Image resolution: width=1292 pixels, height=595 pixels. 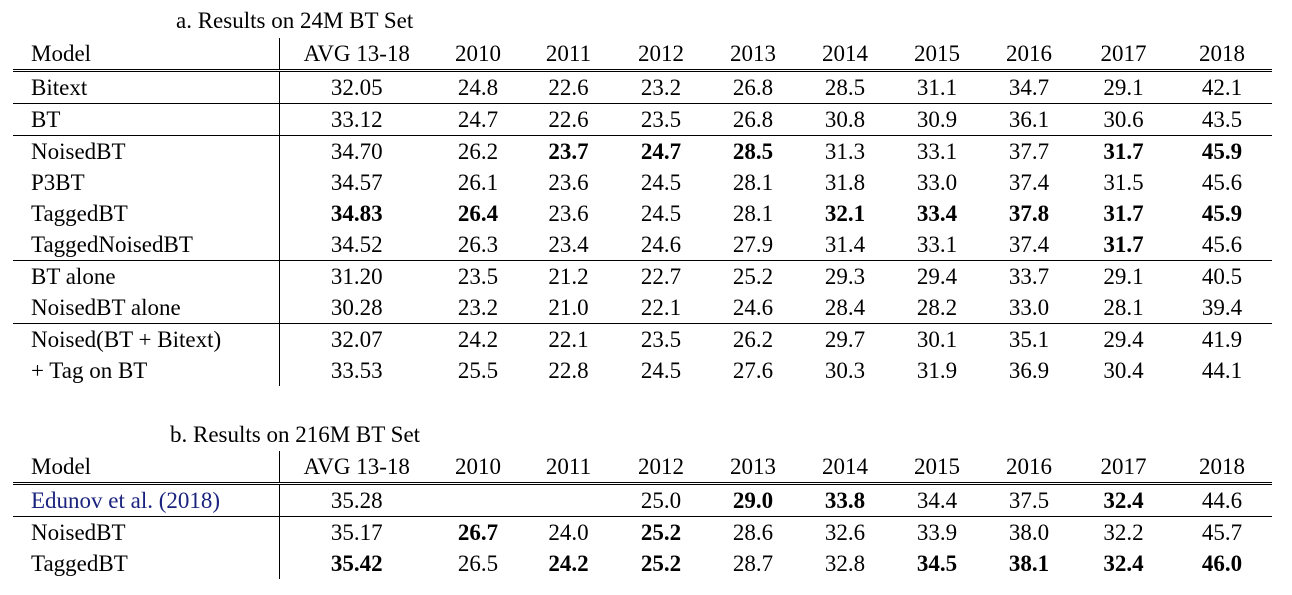 I want to click on score-cell: 23.4, so click(x=568, y=245).